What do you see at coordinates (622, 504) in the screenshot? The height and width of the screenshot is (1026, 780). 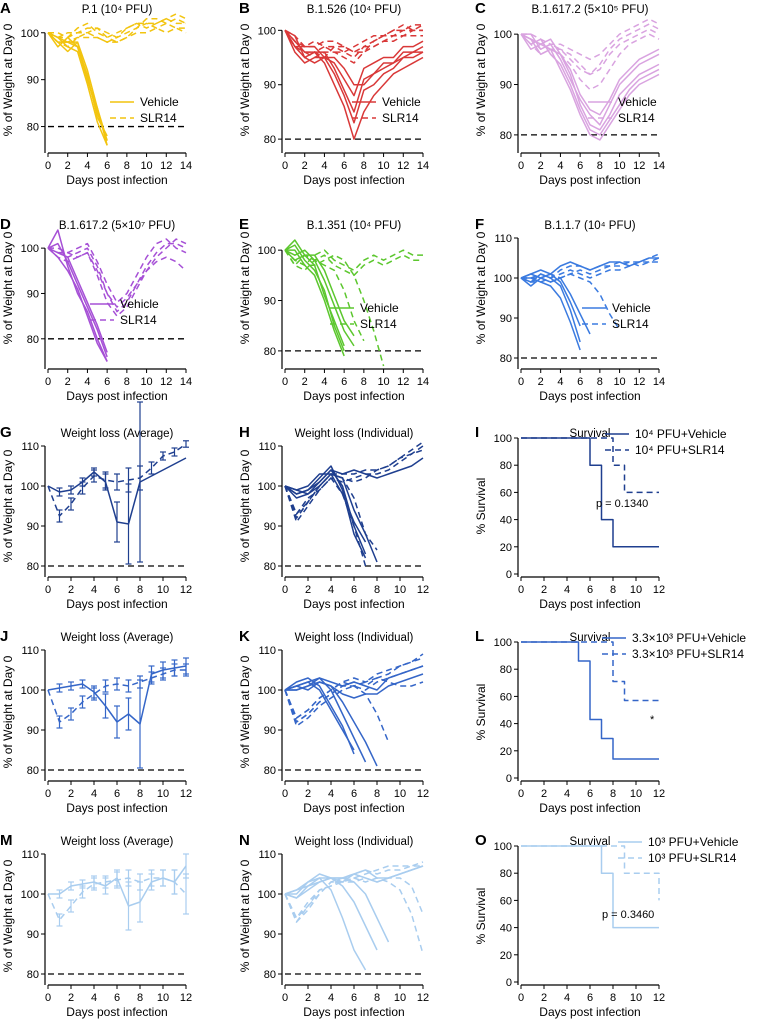 I see `annotation-text: p = 0.1340` at bounding box center [622, 504].